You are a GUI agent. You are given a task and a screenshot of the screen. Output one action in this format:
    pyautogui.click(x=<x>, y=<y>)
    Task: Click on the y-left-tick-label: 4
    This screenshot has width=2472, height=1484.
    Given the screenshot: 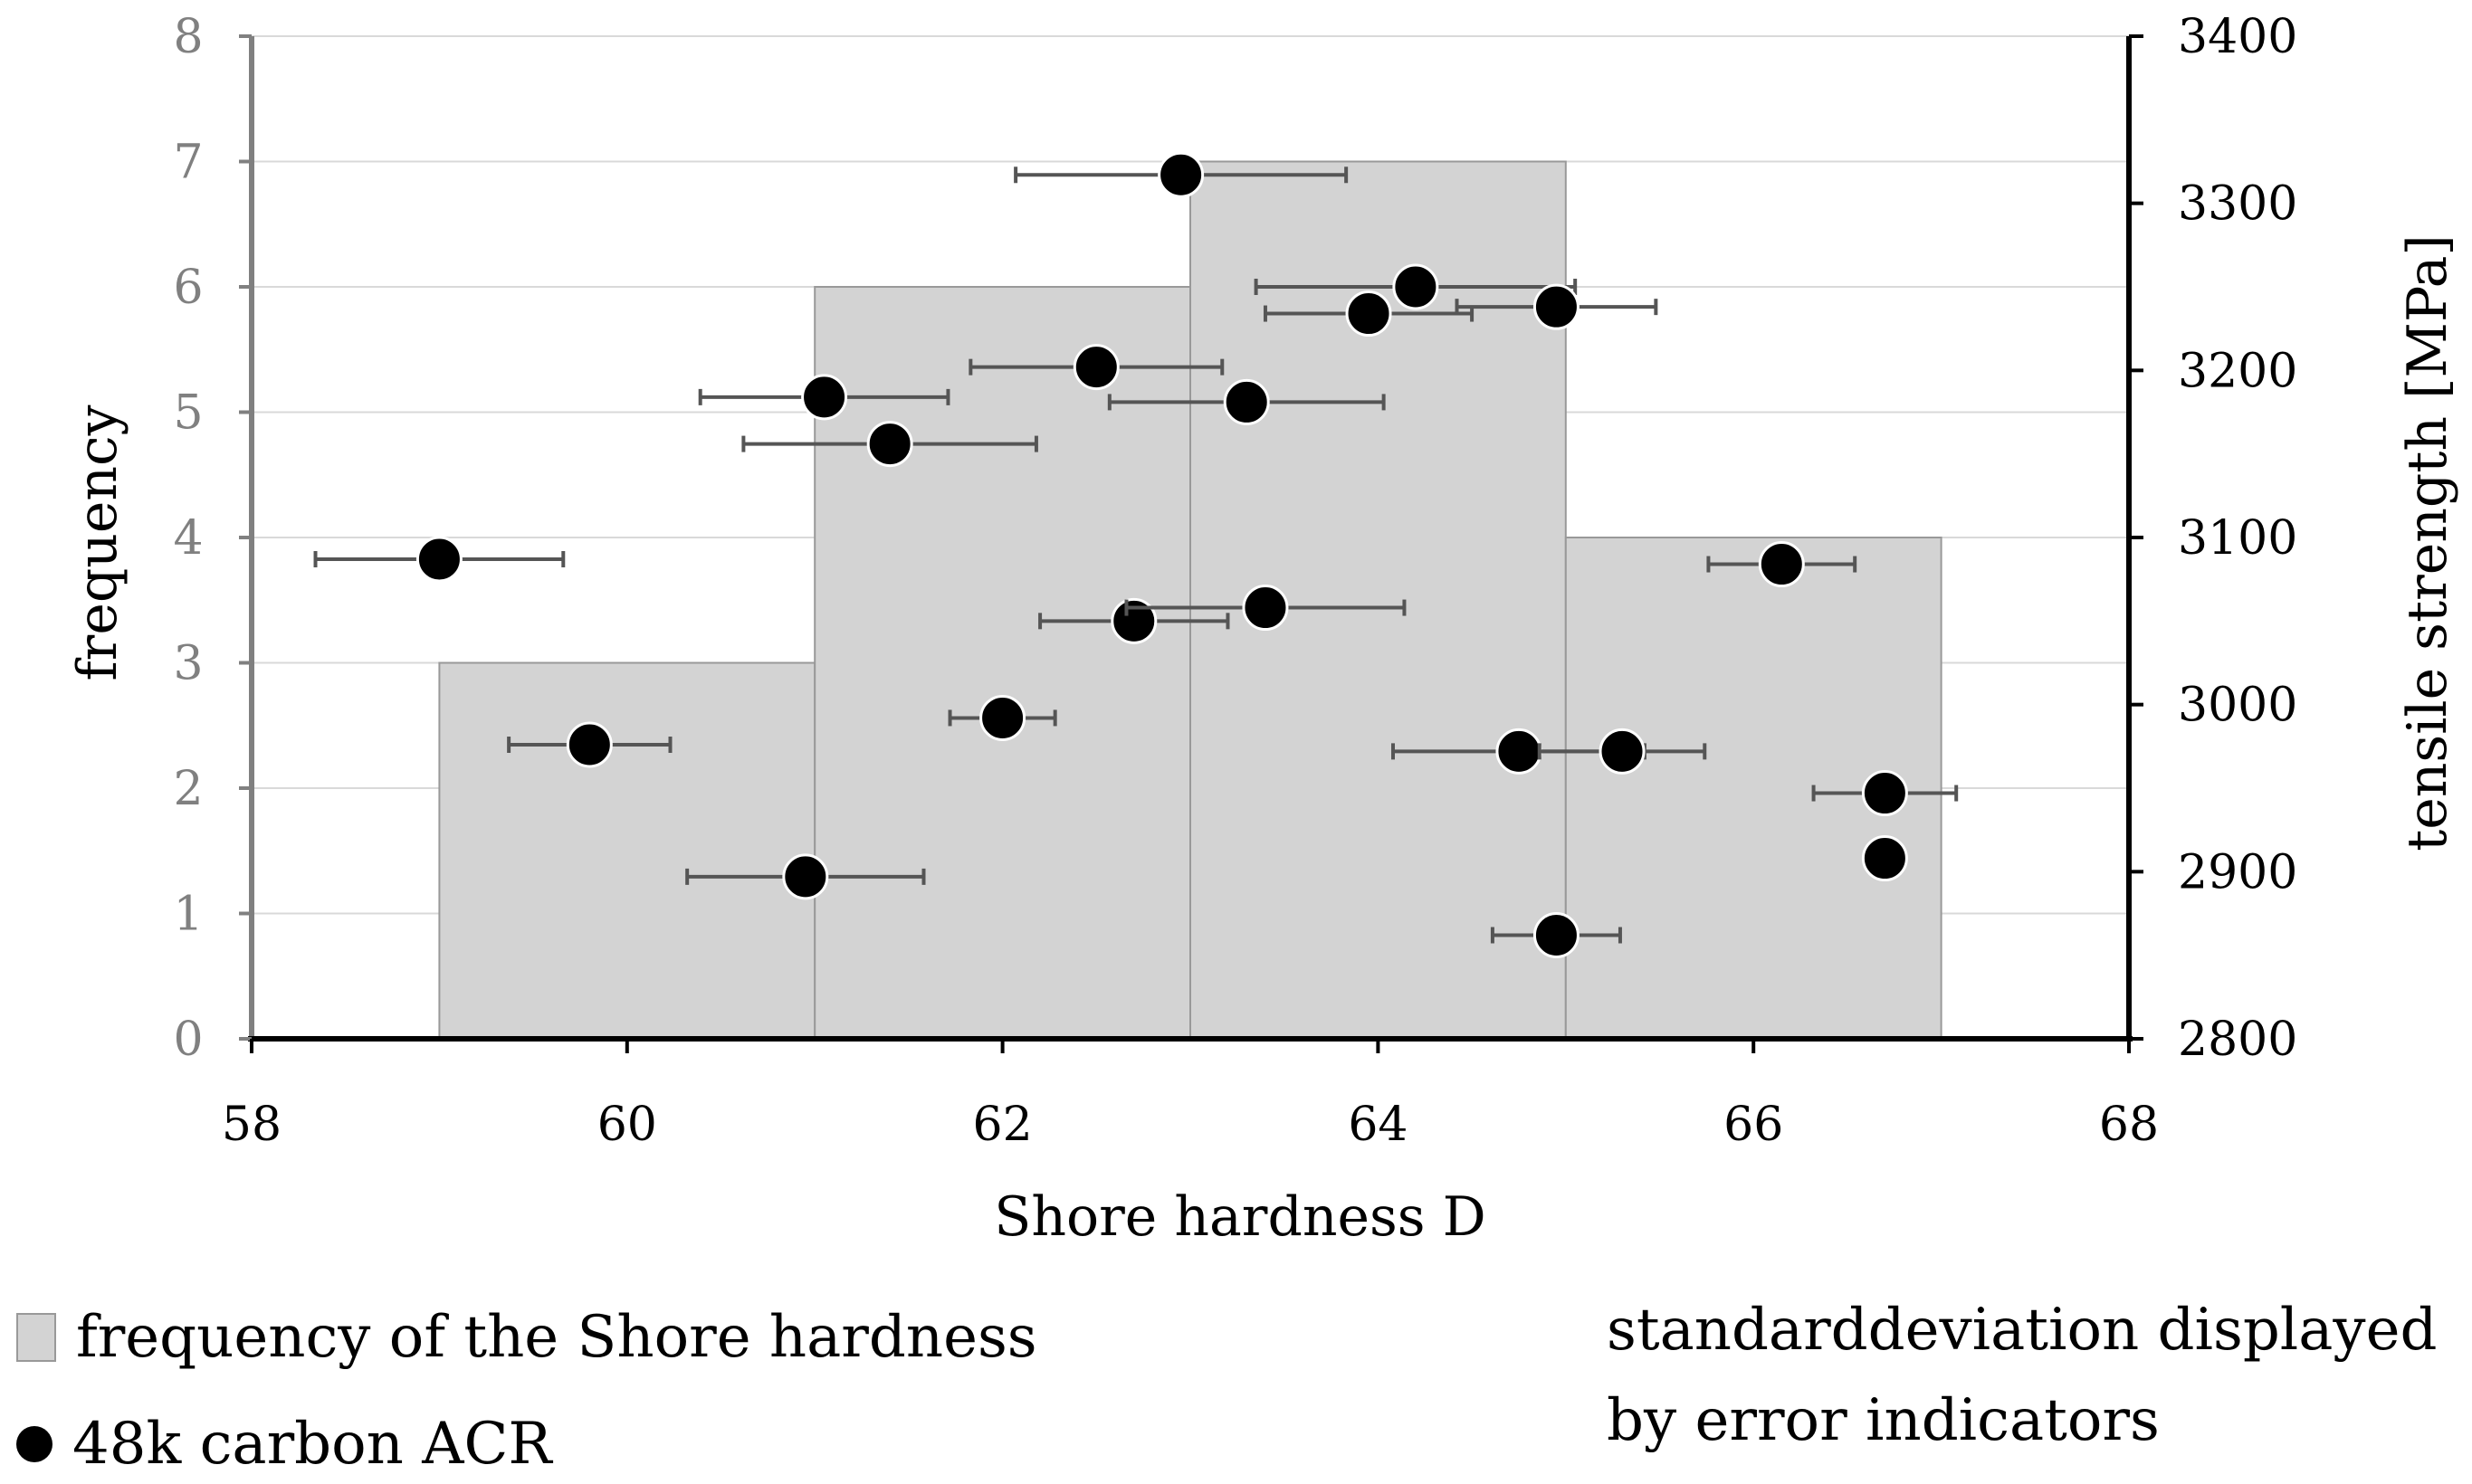 What is the action you would take?
    pyautogui.click(x=188, y=538)
    